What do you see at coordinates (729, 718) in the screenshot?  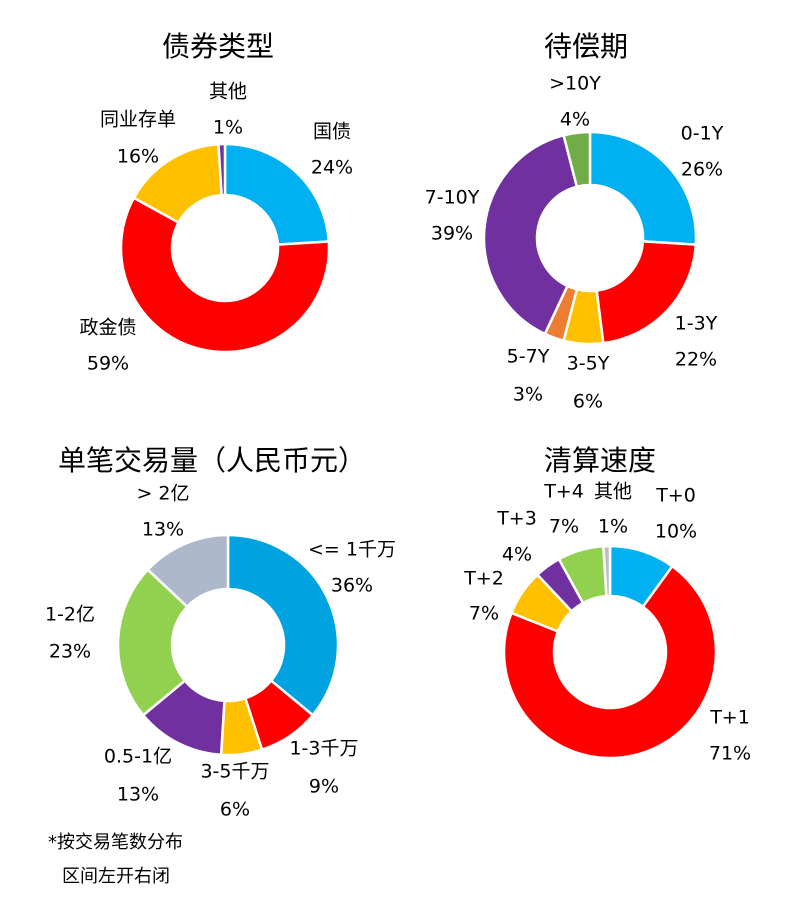 I see `category-label-4-2: T+1` at bounding box center [729, 718].